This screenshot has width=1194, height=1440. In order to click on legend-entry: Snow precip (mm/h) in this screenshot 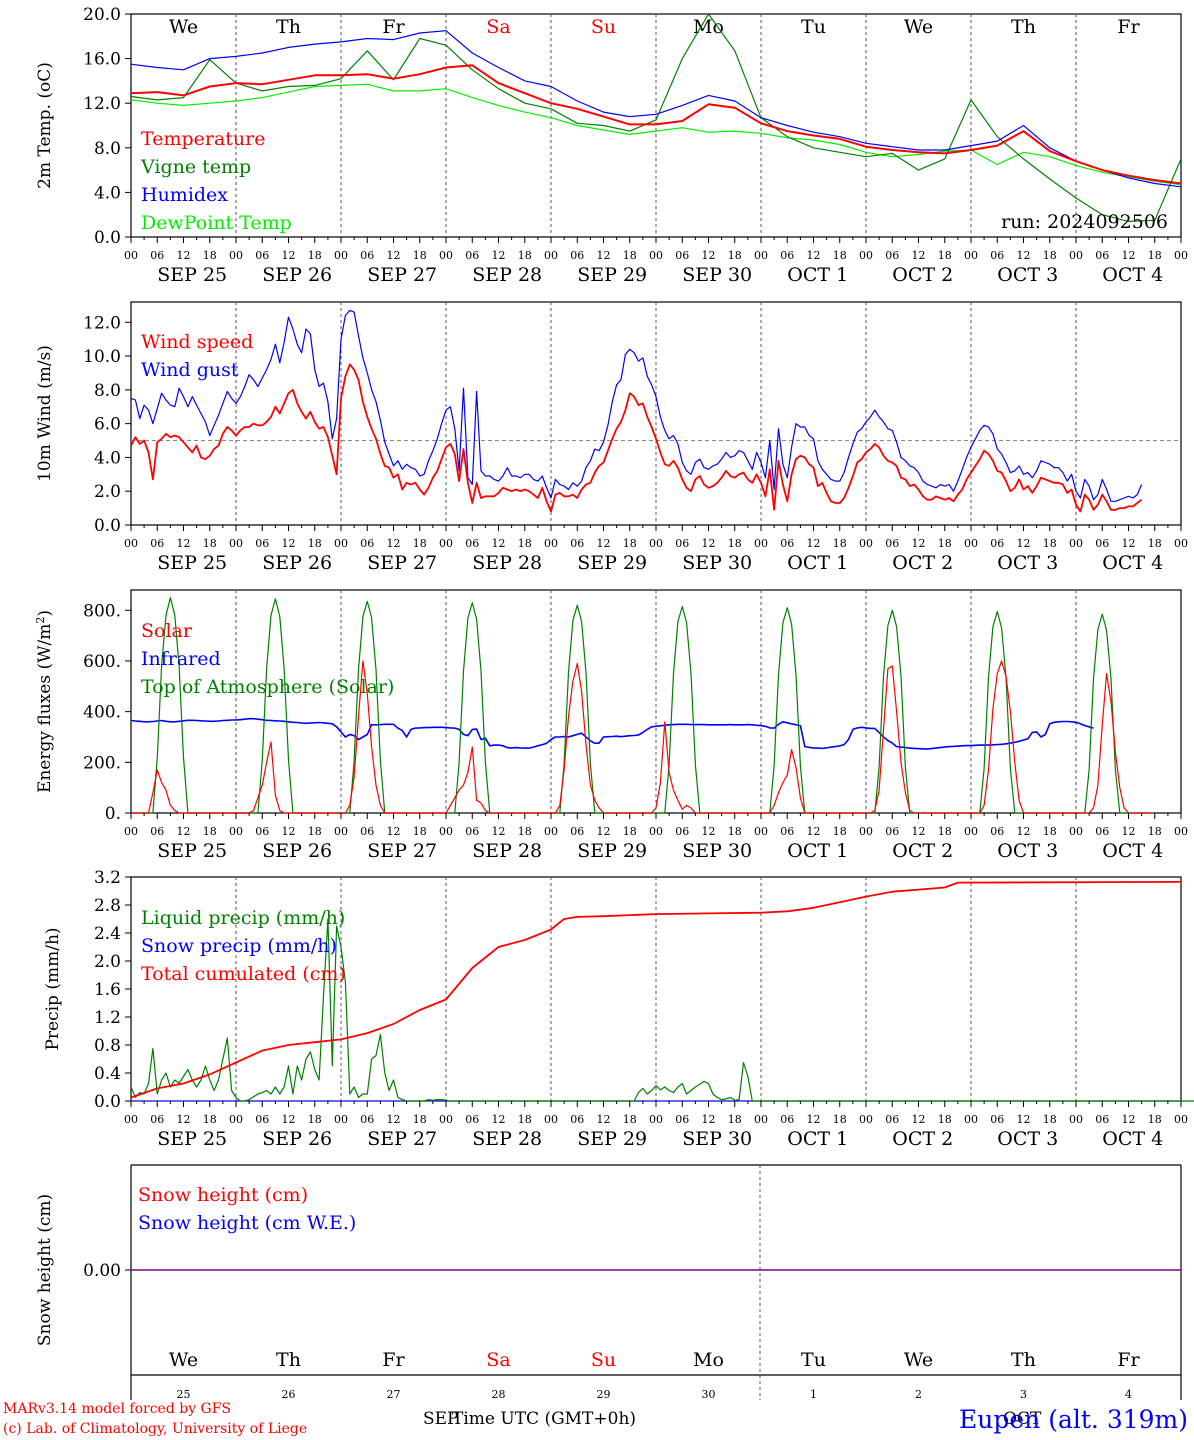, I will do `click(239, 946)`.